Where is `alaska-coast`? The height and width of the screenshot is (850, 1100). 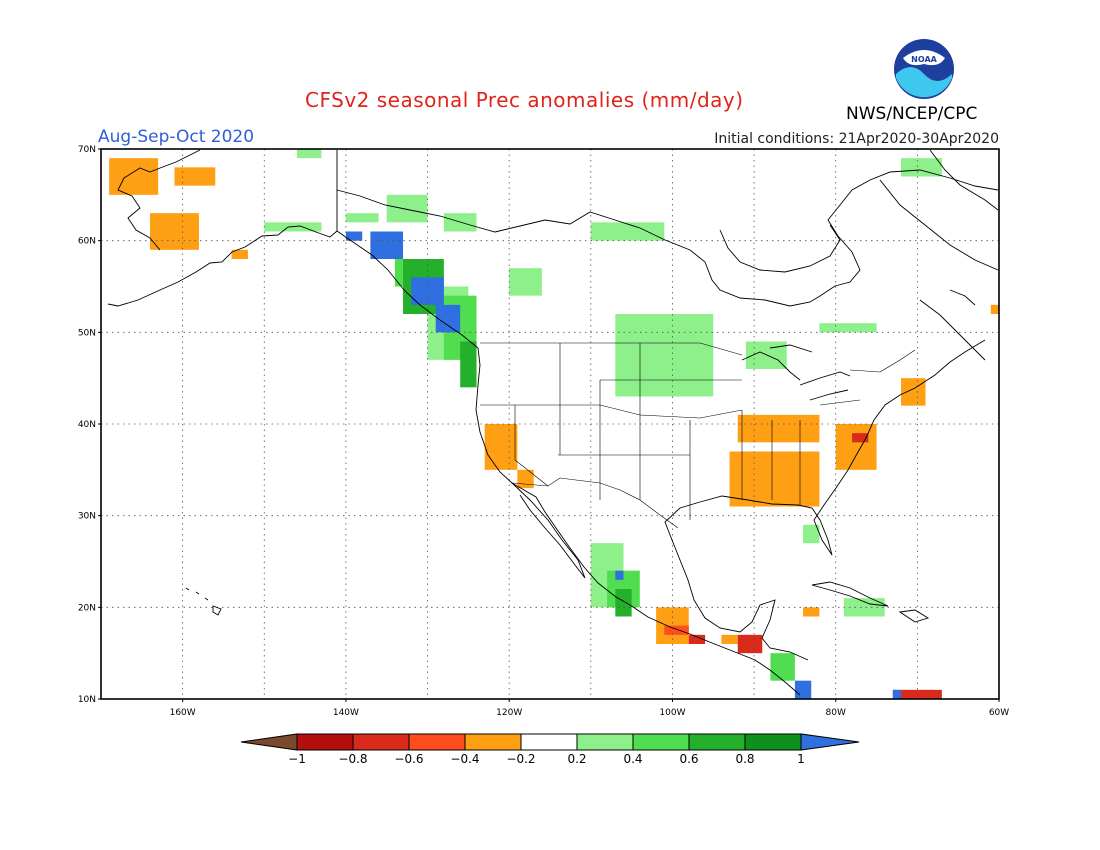 alaska-coast is located at coordinates (222, 228).